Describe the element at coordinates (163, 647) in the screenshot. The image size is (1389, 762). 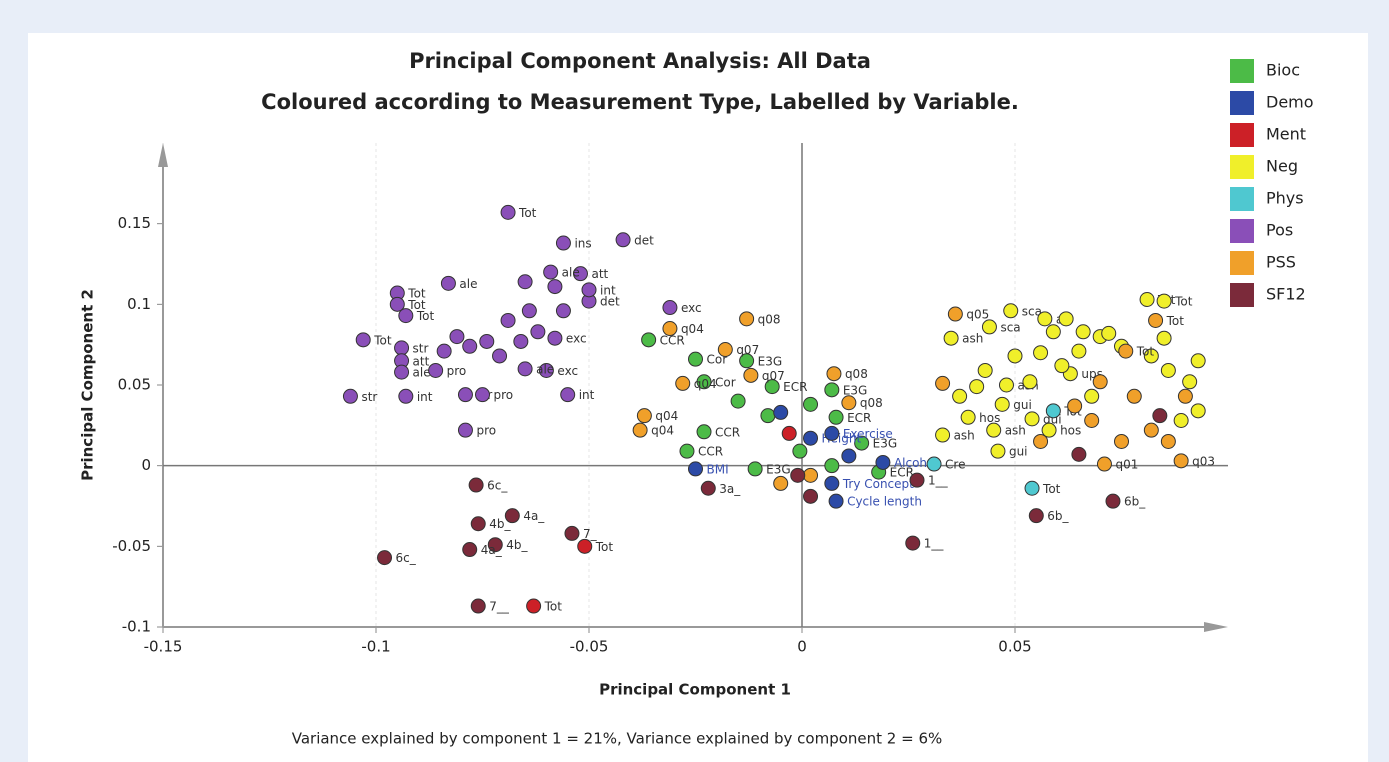
I see `x-tick-label: -0.15` at that location.